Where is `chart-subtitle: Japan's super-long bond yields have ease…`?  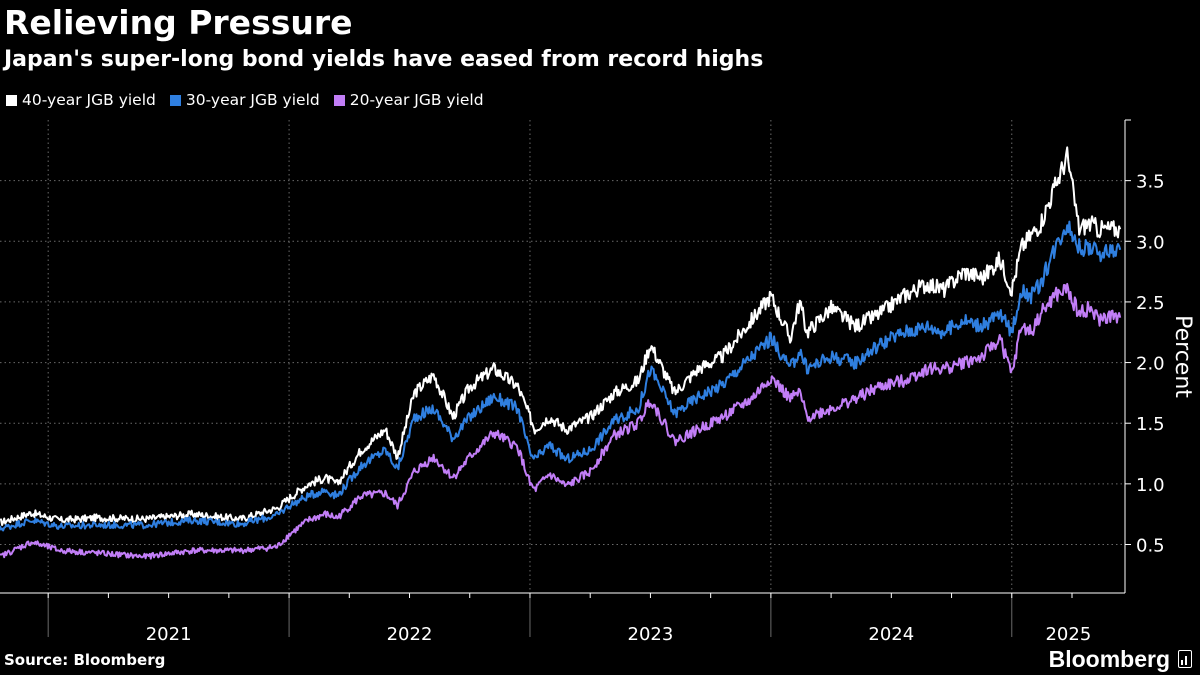
chart-subtitle: Japan's super-long bond yields have ease… is located at coordinates (384, 59).